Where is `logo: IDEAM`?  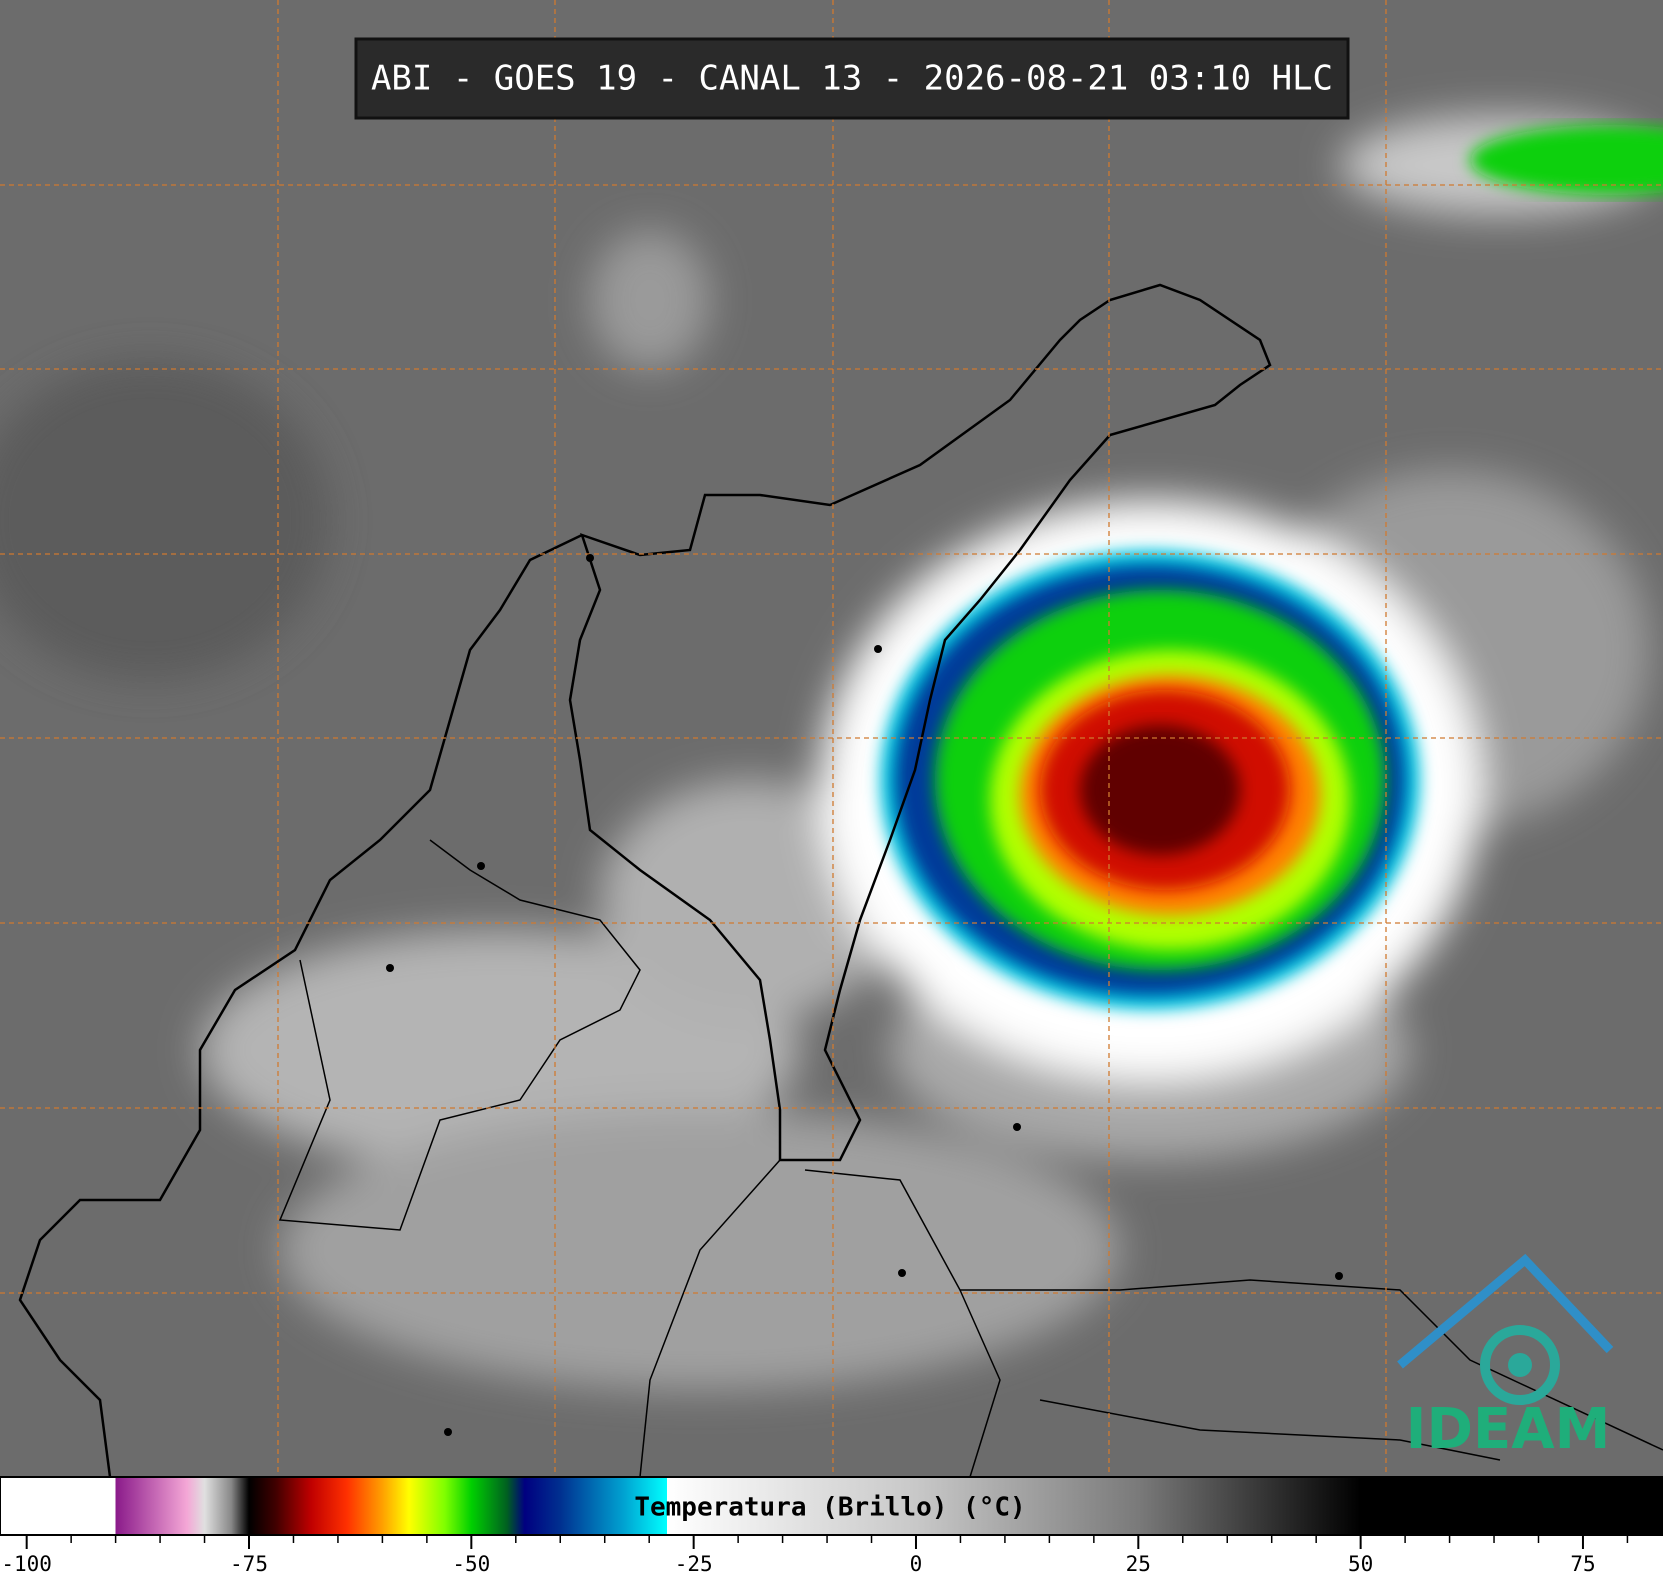
logo: IDEAM is located at coordinates (1505, 1357).